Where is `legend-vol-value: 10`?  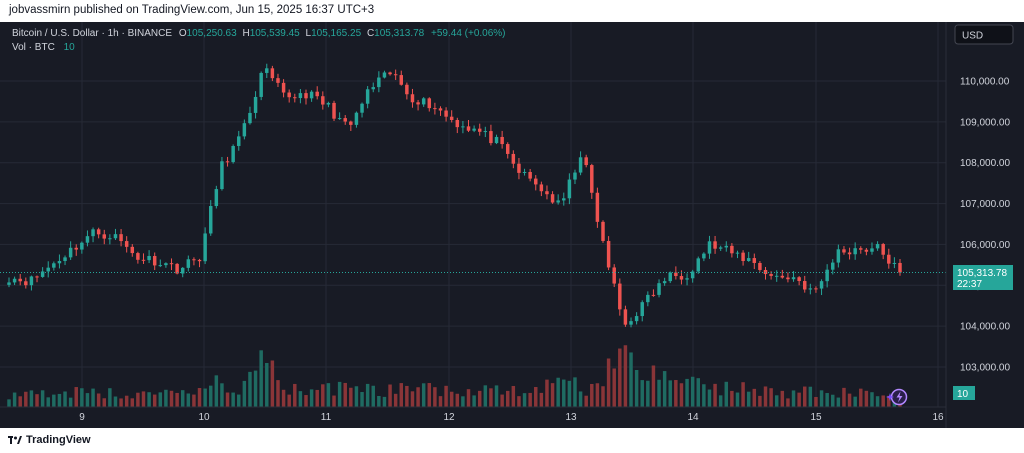
legend-vol-value: 10 is located at coordinates (70, 47).